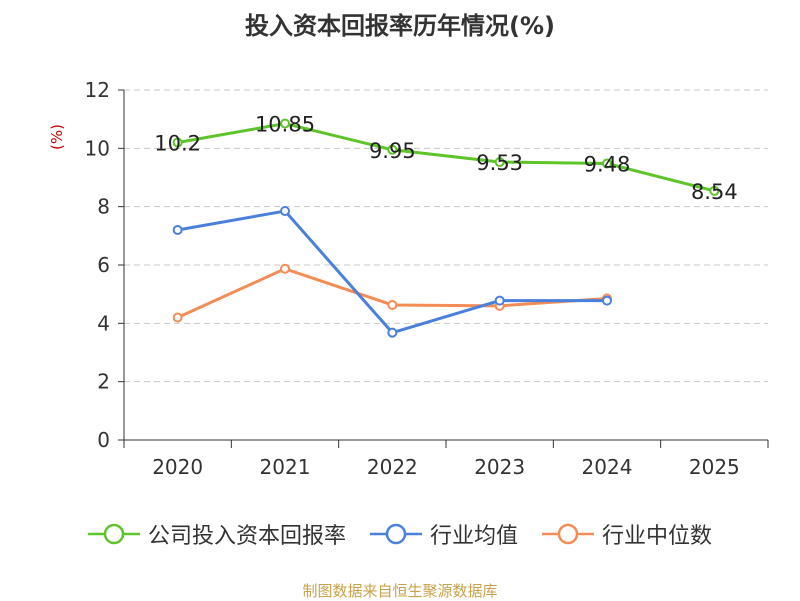 Image resolution: width=800 pixels, height=601 pixels. I want to click on data-label-3: 9.53, so click(499, 163).